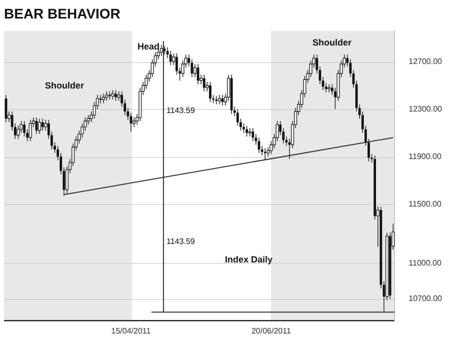  What do you see at coordinates (271, 331) in the screenshot?
I see `x-tick-label: 20/06/2011` at bounding box center [271, 331].